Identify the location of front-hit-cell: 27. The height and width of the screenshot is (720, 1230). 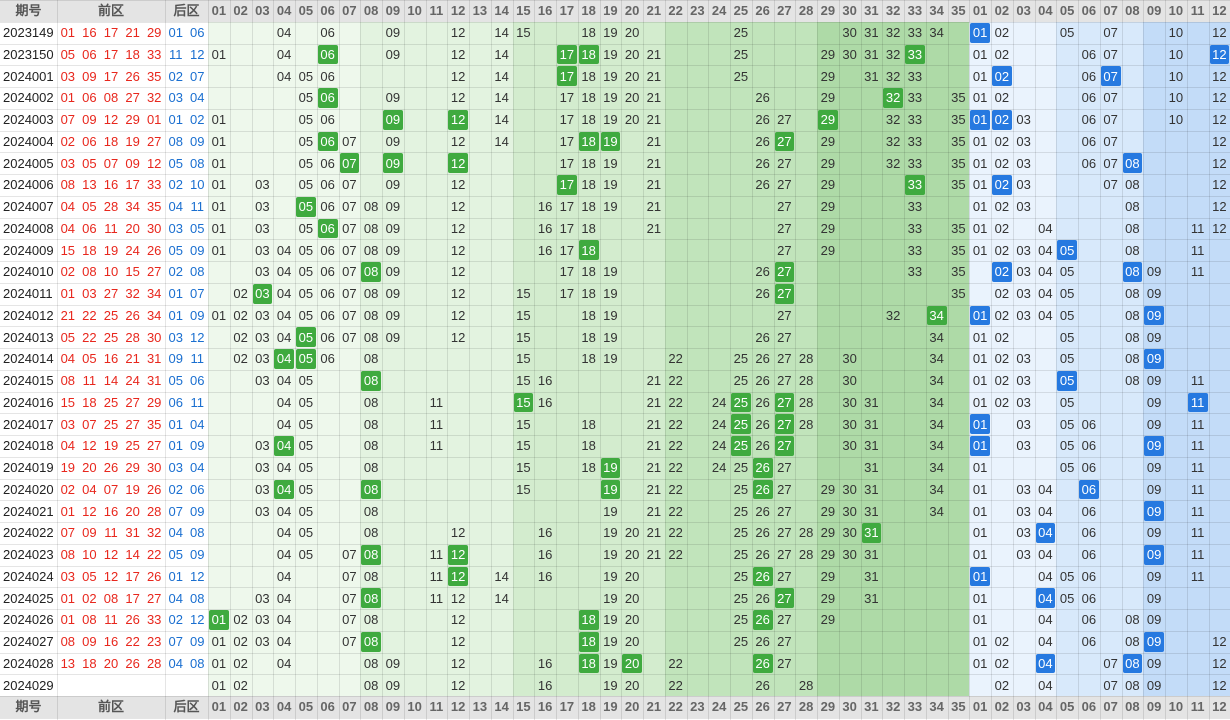
(785, 294).